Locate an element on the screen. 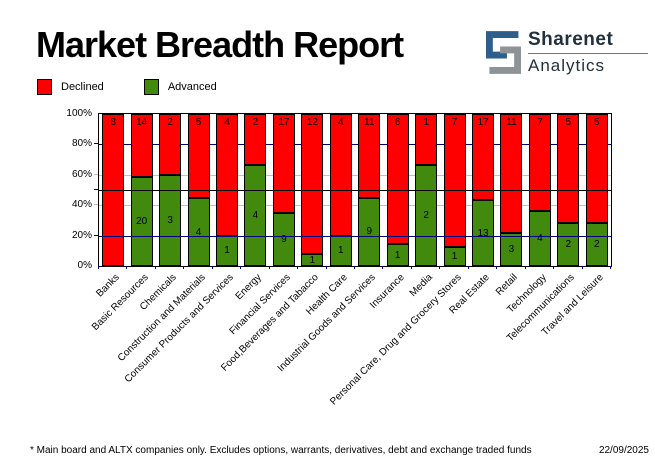 Image resolution: width=655 pixels, height=470 pixels. y-tick-label: 20% is located at coordinates (81, 235).